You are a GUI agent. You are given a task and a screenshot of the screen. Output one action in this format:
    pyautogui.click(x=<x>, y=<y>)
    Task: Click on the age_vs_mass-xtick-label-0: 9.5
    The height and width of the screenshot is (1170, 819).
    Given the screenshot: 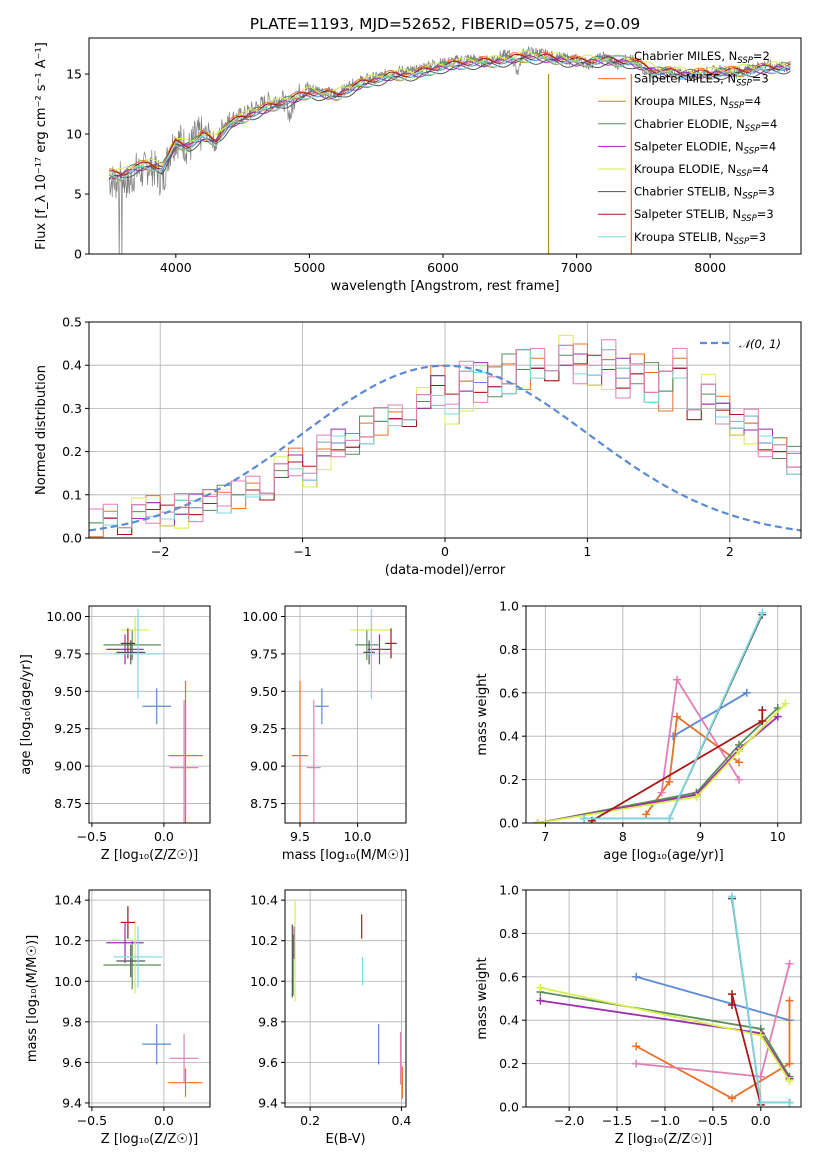 What is the action you would take?
    pyautogui.click(x=300, y=836)
    